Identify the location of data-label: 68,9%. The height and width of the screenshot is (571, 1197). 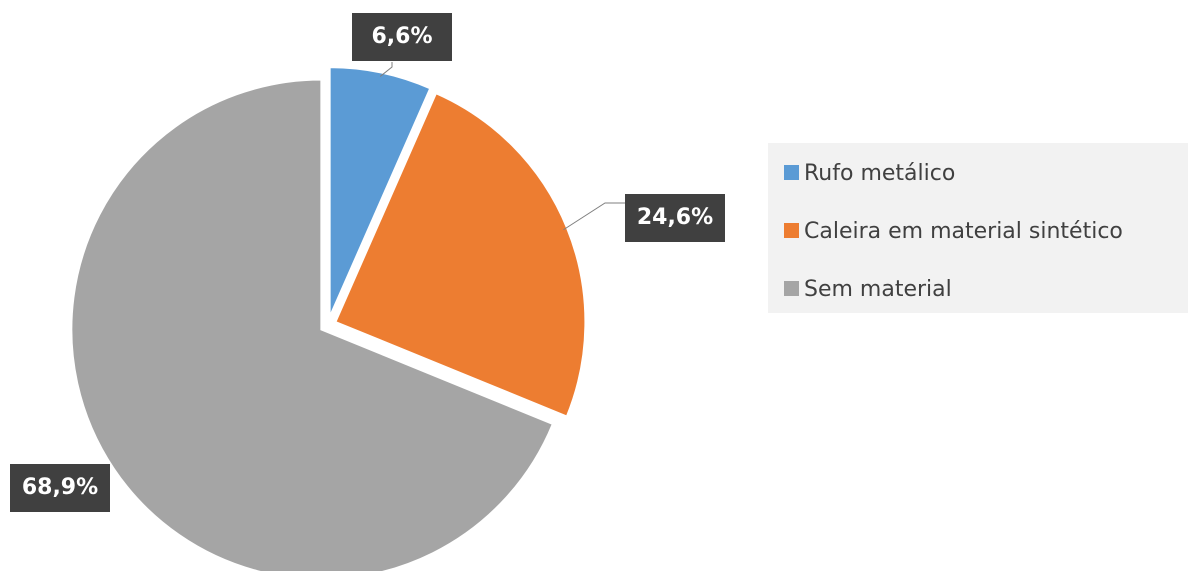
(60, 487).